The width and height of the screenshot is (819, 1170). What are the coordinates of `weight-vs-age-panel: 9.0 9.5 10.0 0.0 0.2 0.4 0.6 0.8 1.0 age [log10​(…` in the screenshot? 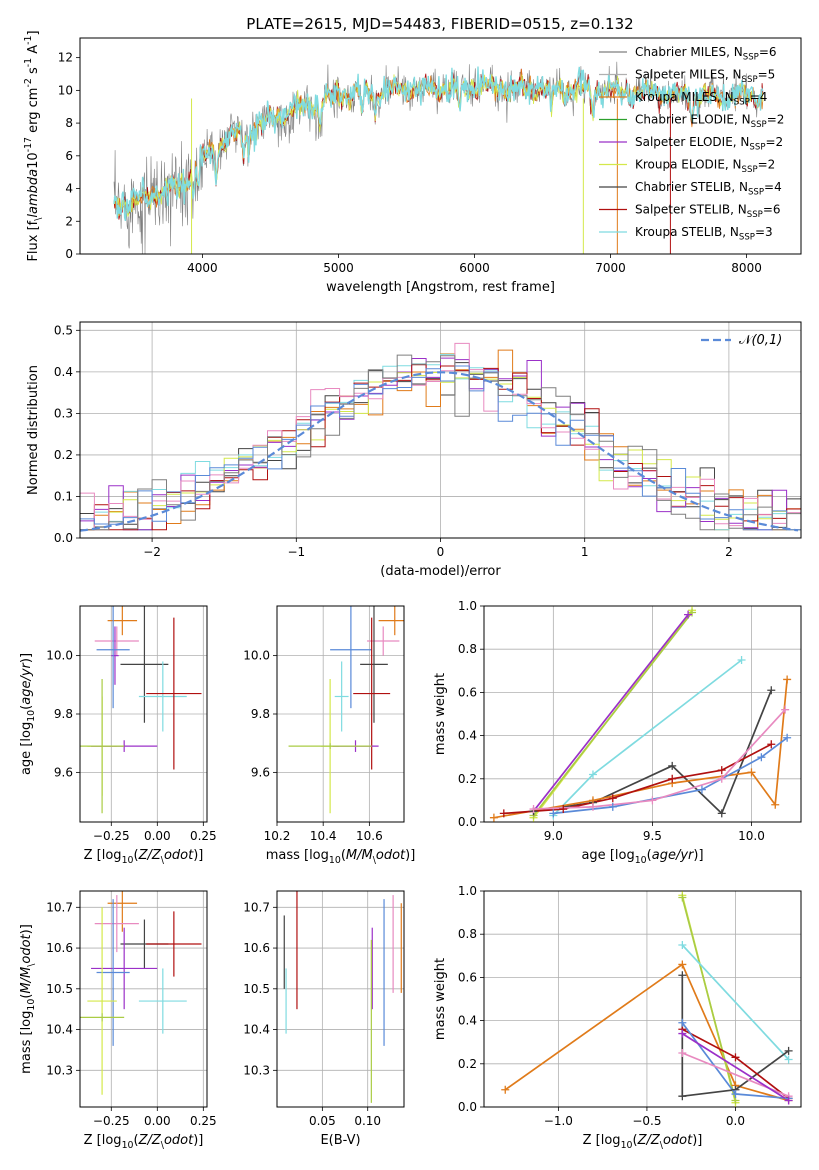 It's located at (617, 732).